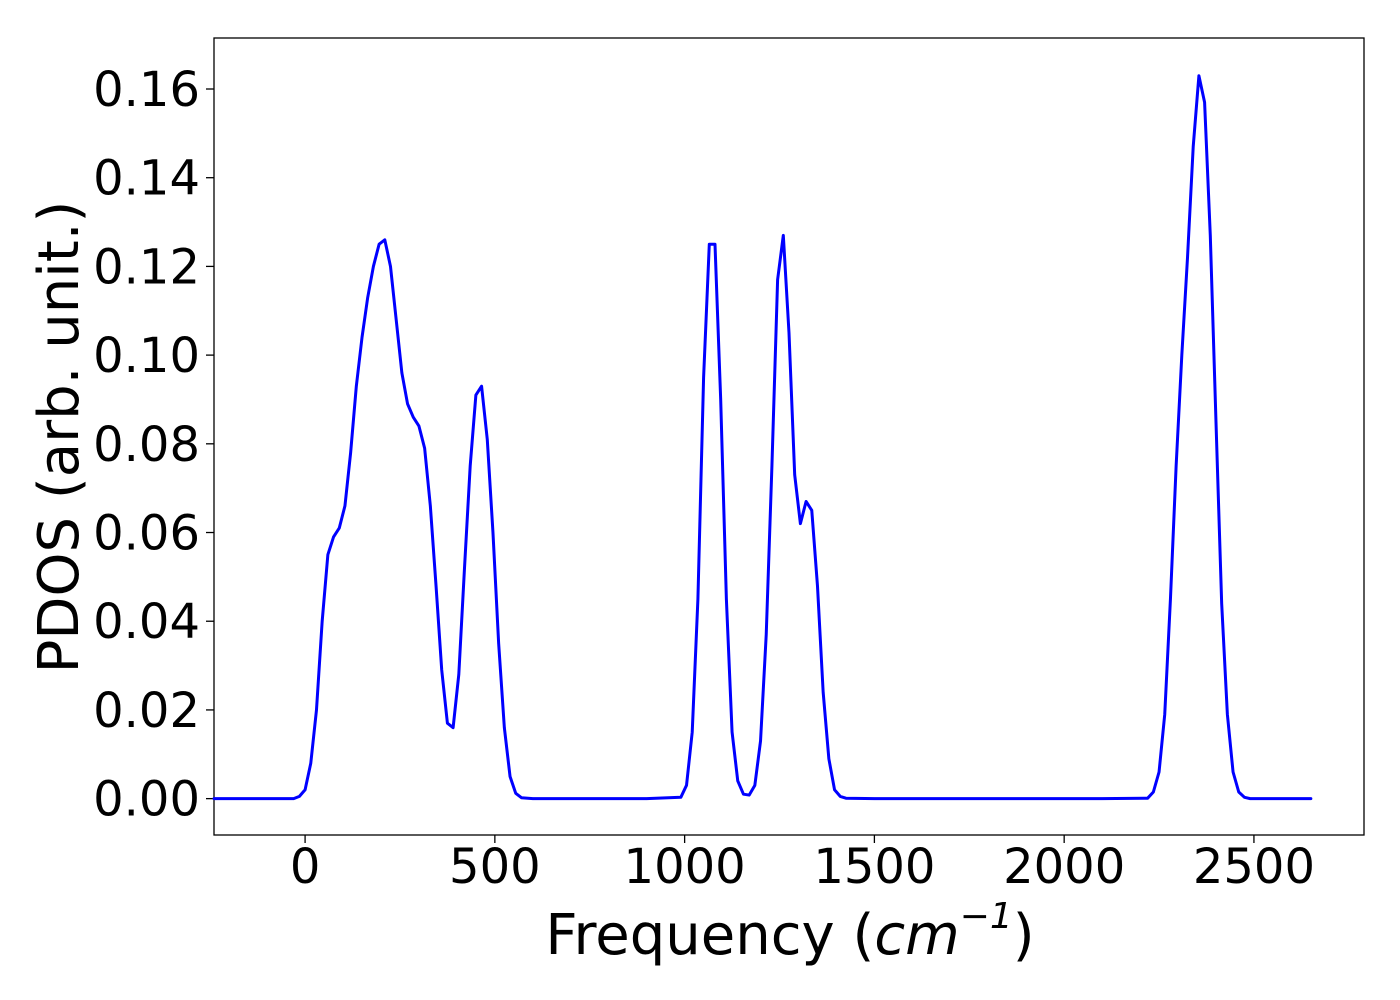 This screenshot has height=1000, width=1400. Describe the element at coordinates (1254, 867) in the screenshot. I see `x-tick-label: 2500` at that location.